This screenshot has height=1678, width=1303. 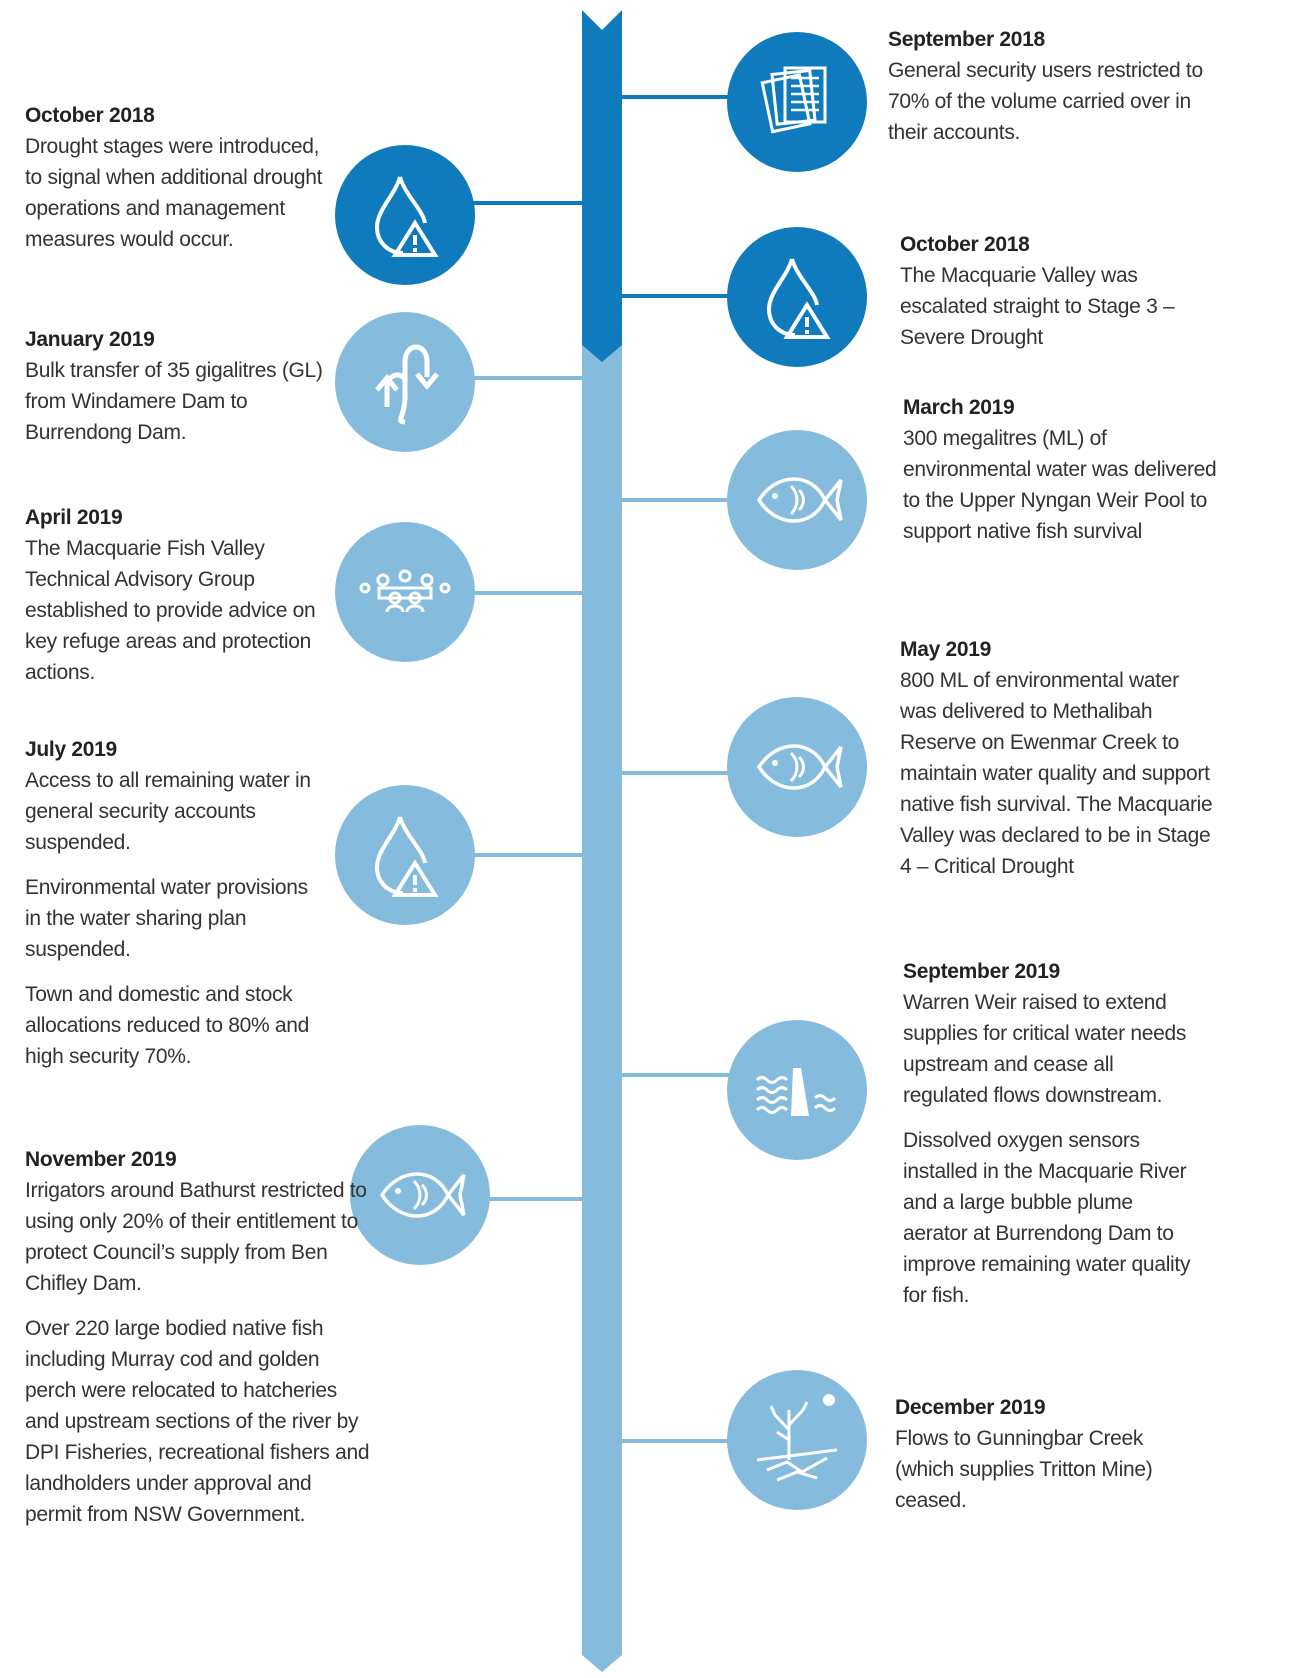 I want to click on spine-lower, so click(x=602, y=1003).